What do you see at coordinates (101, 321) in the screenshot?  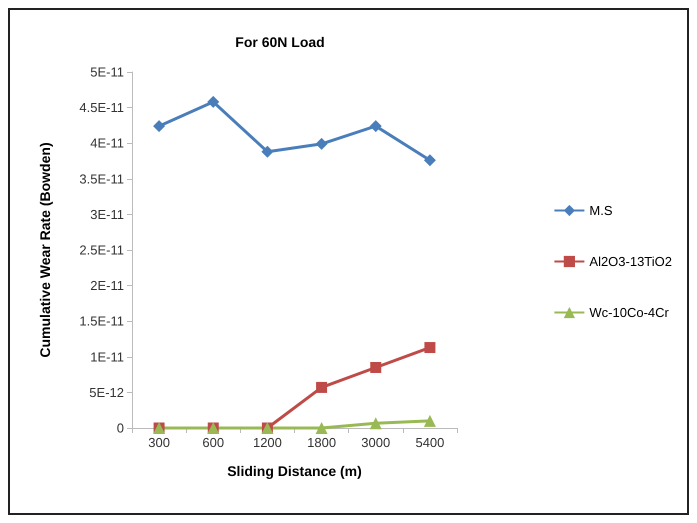 I see `y-tick-label: 1.5E-11` at bounding box center [101, 321].